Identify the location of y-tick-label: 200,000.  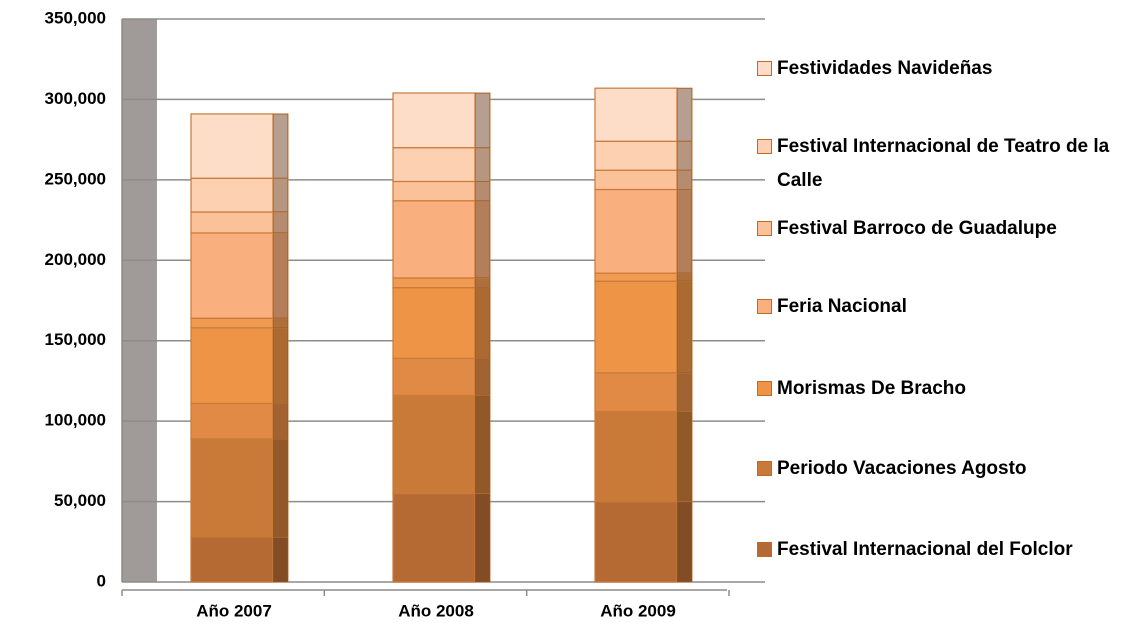
(75, 259).